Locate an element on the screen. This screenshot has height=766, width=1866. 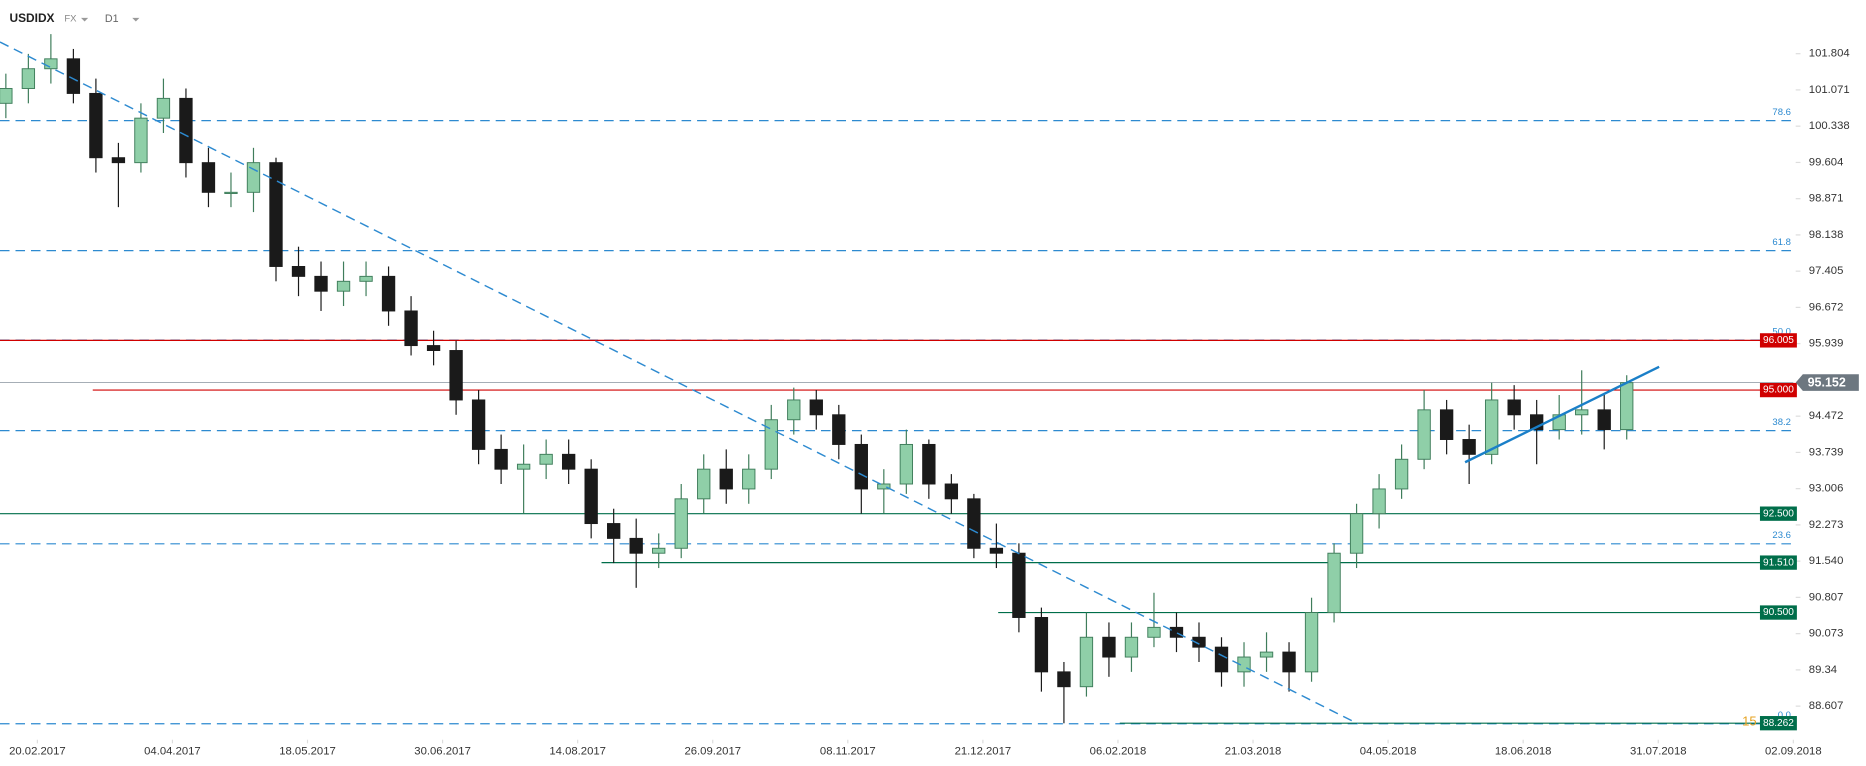
interval: D1 is located at coordinates (112, 19).